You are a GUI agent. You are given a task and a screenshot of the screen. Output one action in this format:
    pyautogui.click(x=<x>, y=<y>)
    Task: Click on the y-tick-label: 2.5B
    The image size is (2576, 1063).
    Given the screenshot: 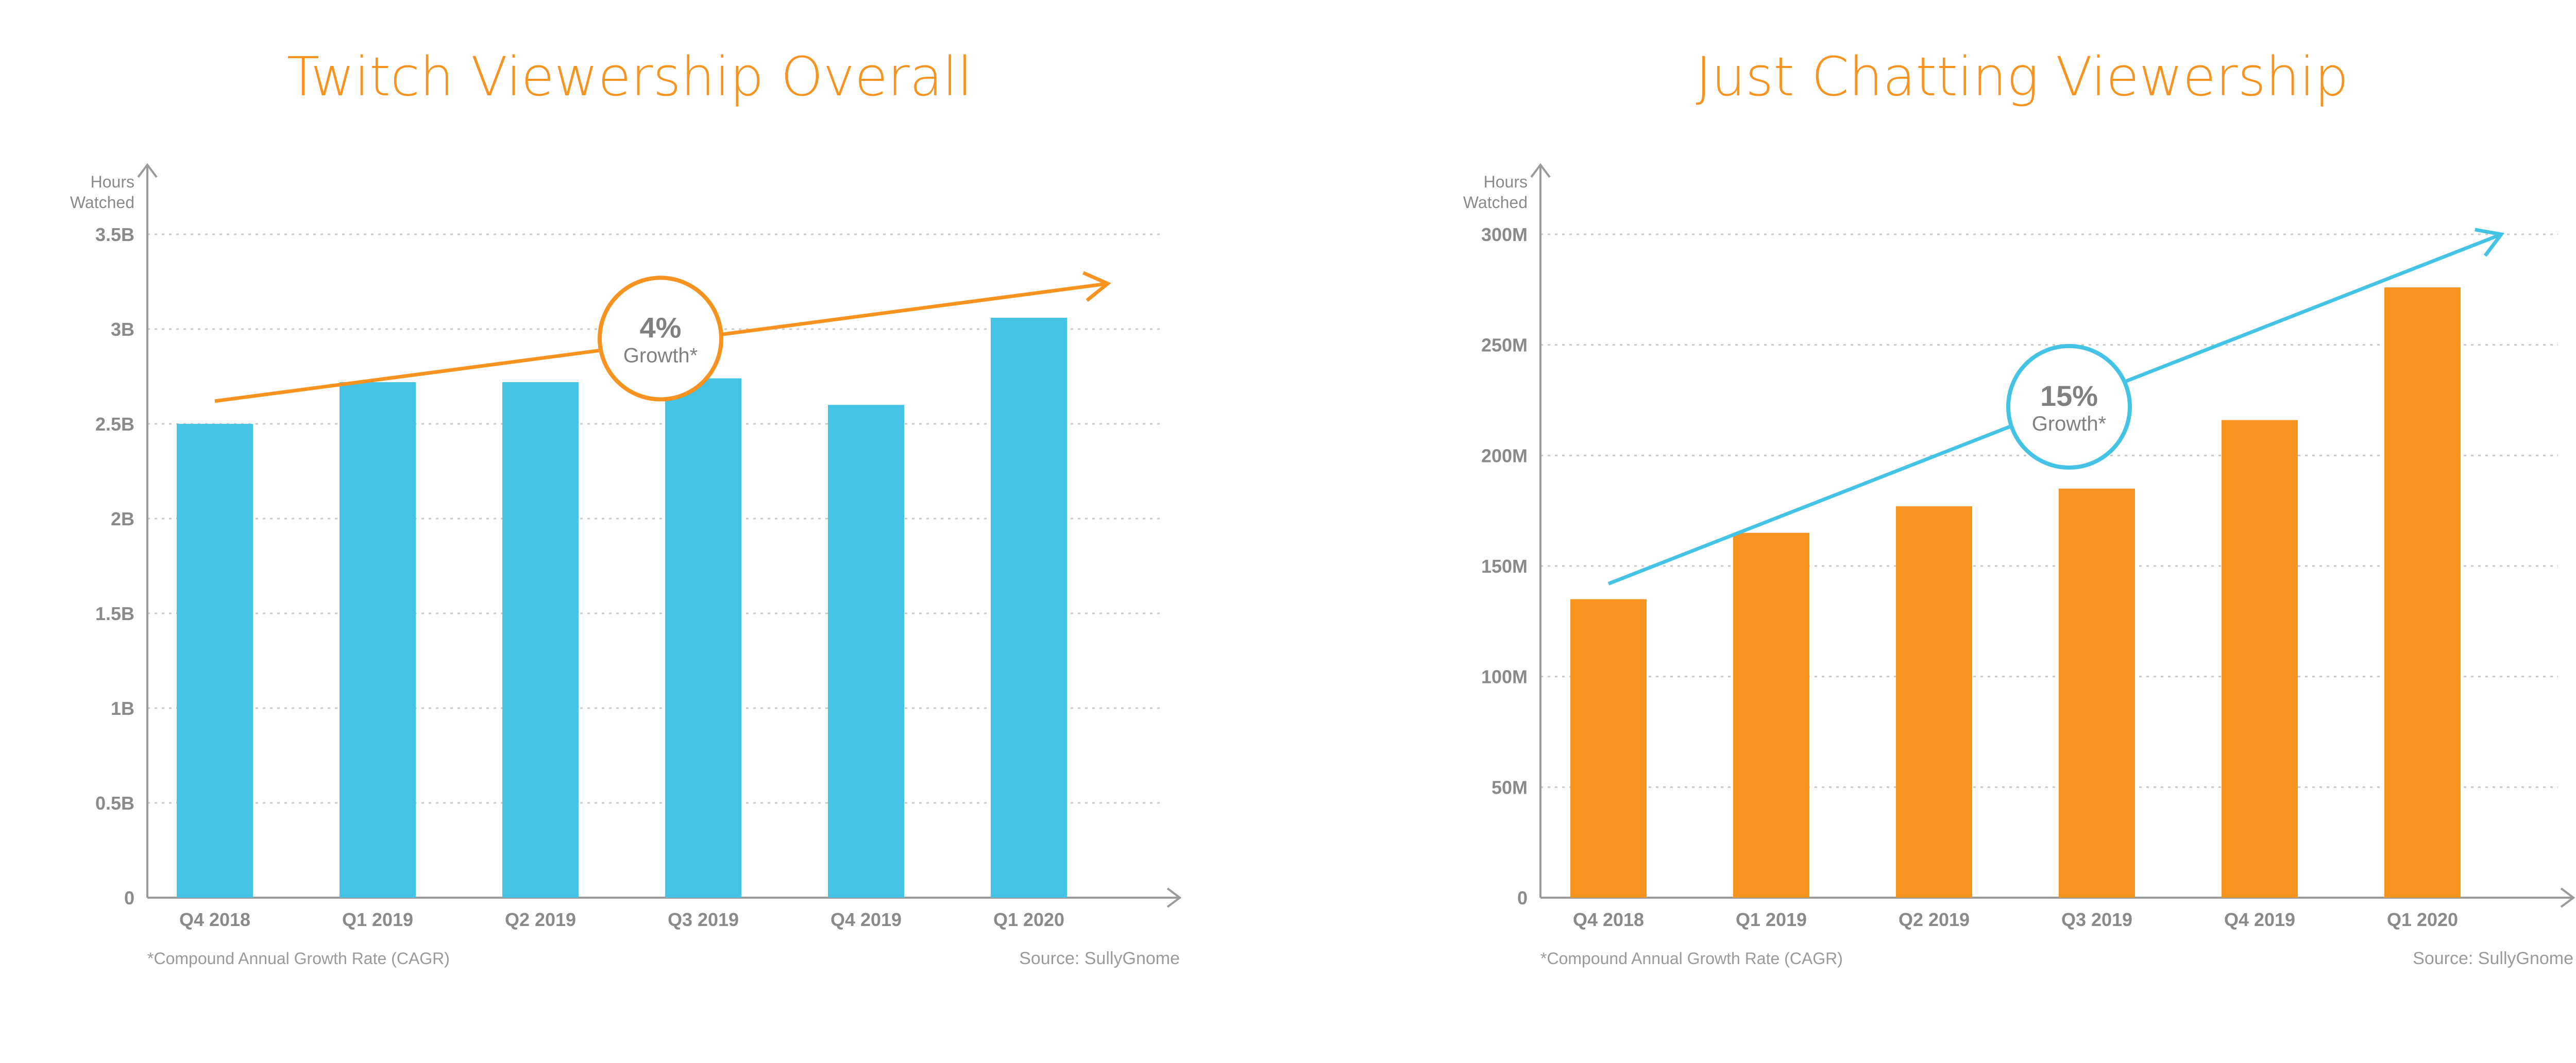 What is the action you would take?
    pyautogui.click(x=114, y=424)
    